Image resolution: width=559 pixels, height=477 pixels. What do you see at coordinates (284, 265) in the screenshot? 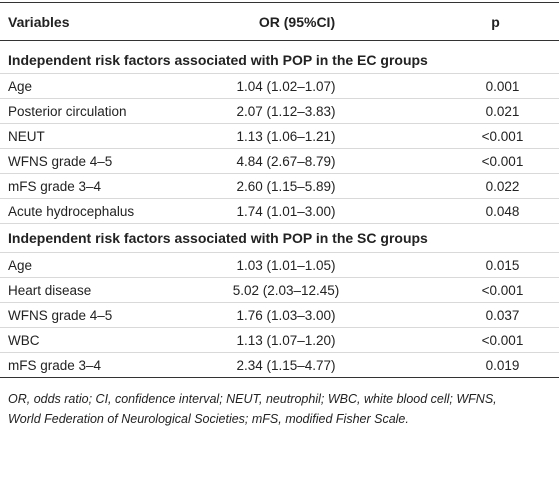
I see `cell-or: 1.03 (1.01–1.05)` at bounding box center [284, 265].